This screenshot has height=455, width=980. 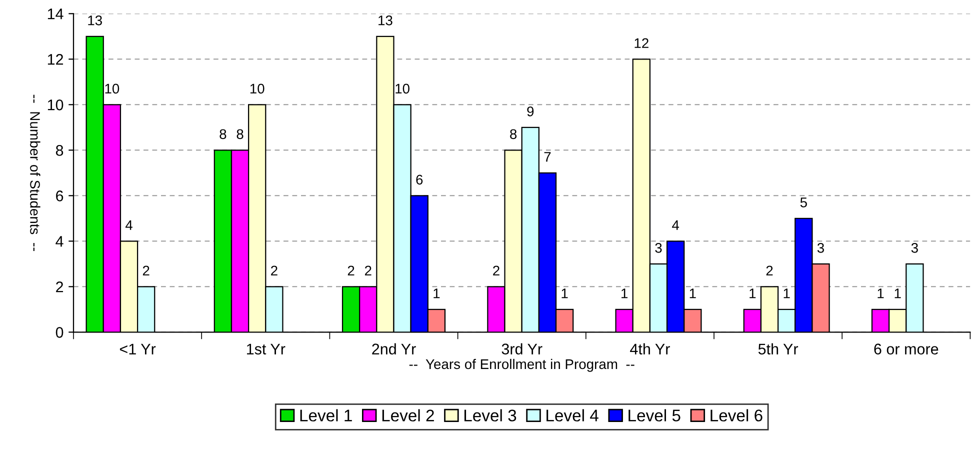 What do you see at coordinates (530, 111) in the screenshot?
I see `data-label: 9` at bounding box center [530, 111].